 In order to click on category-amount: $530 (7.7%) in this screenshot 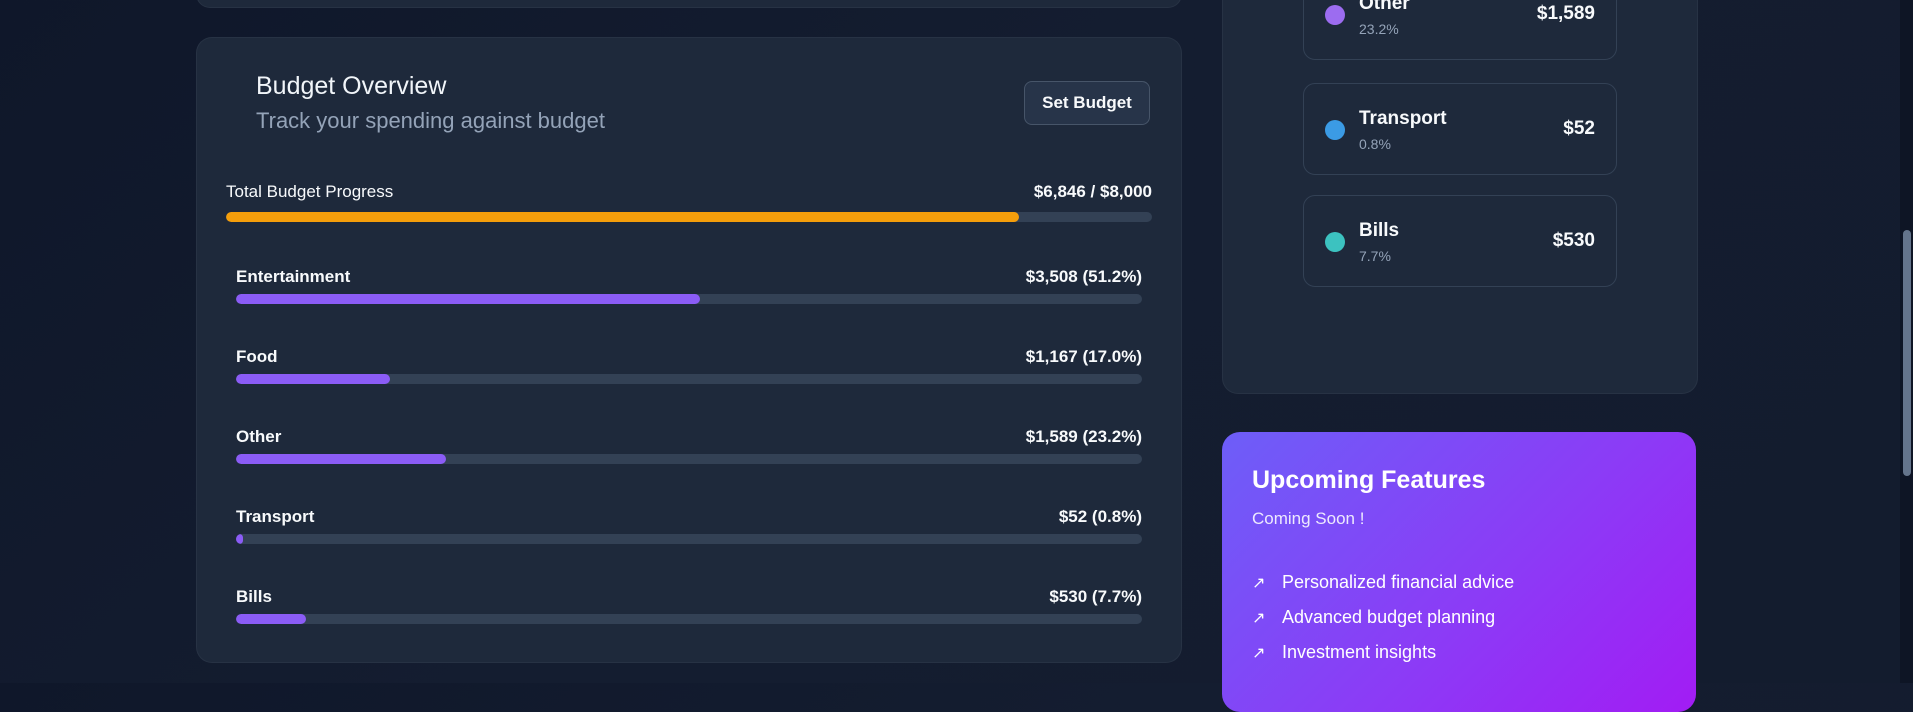, I will do `click(1095, 596)`.